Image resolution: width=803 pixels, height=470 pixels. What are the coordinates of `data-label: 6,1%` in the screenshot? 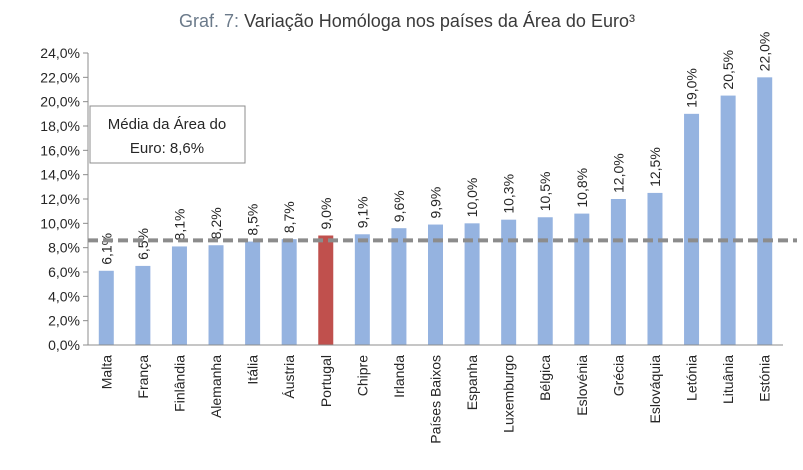 It's located at (106, 249).